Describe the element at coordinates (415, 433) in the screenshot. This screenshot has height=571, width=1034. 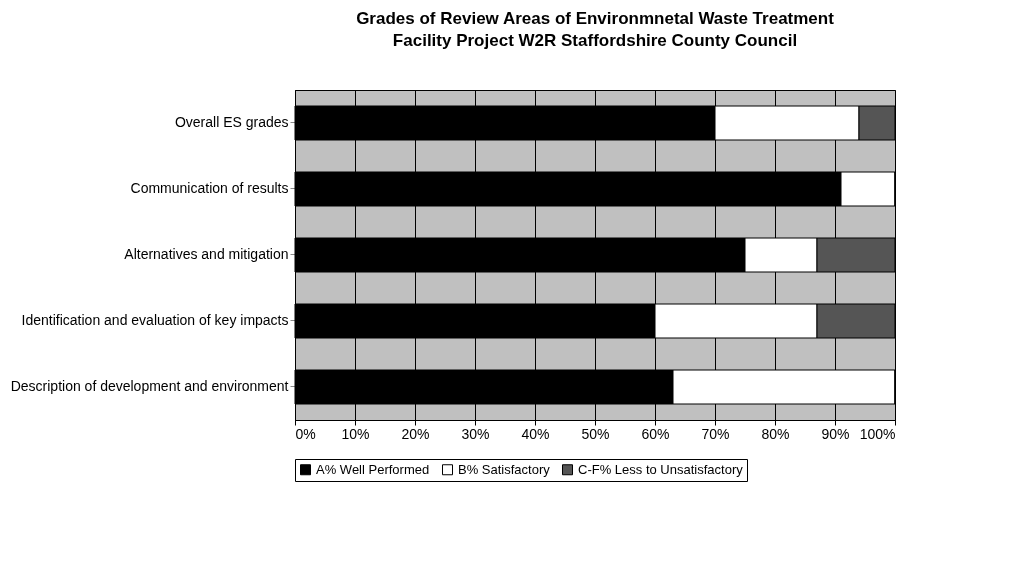
I see `x-tick-label: 20%` at that location.